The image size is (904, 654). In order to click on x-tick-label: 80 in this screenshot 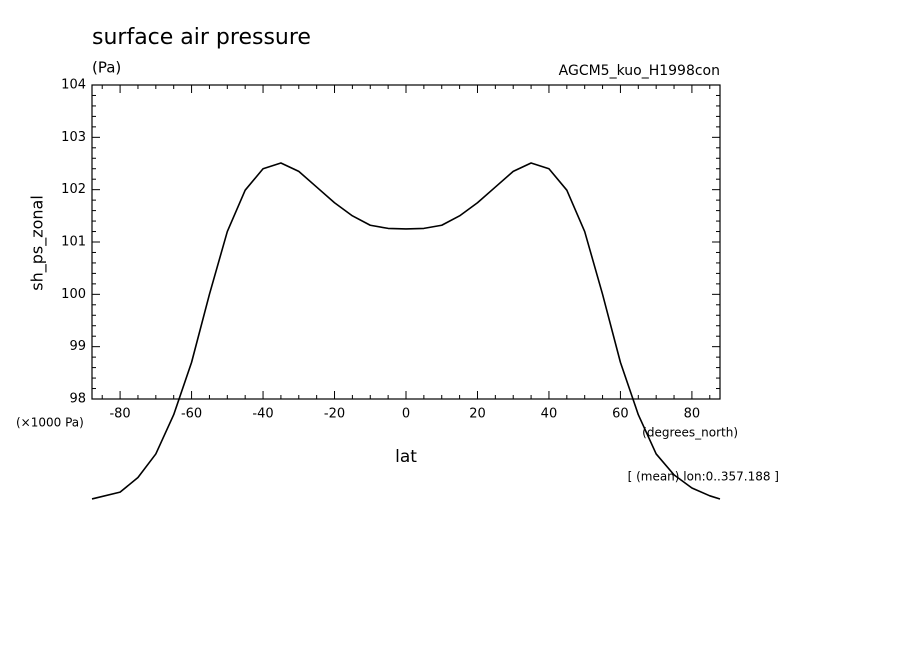, I will do `click(692, 414)`.